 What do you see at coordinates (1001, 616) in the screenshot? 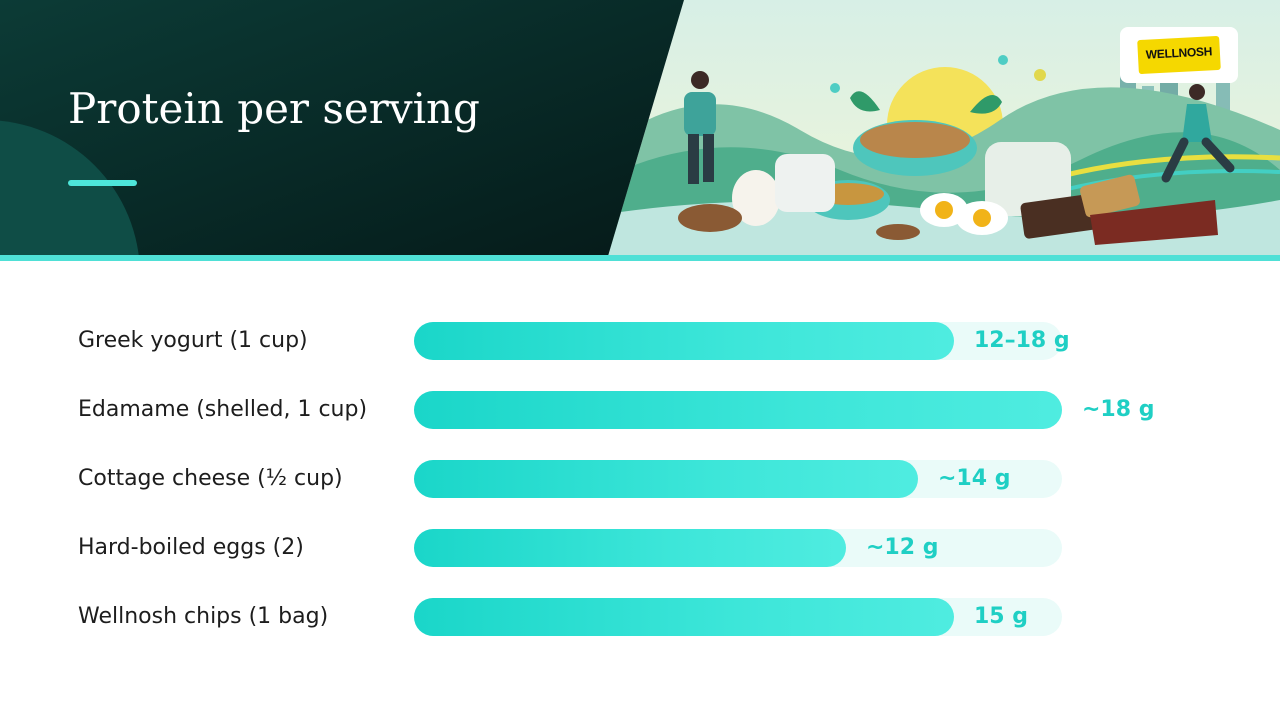
I see `value-label: 15 g` at bounding box center [1001, 616].